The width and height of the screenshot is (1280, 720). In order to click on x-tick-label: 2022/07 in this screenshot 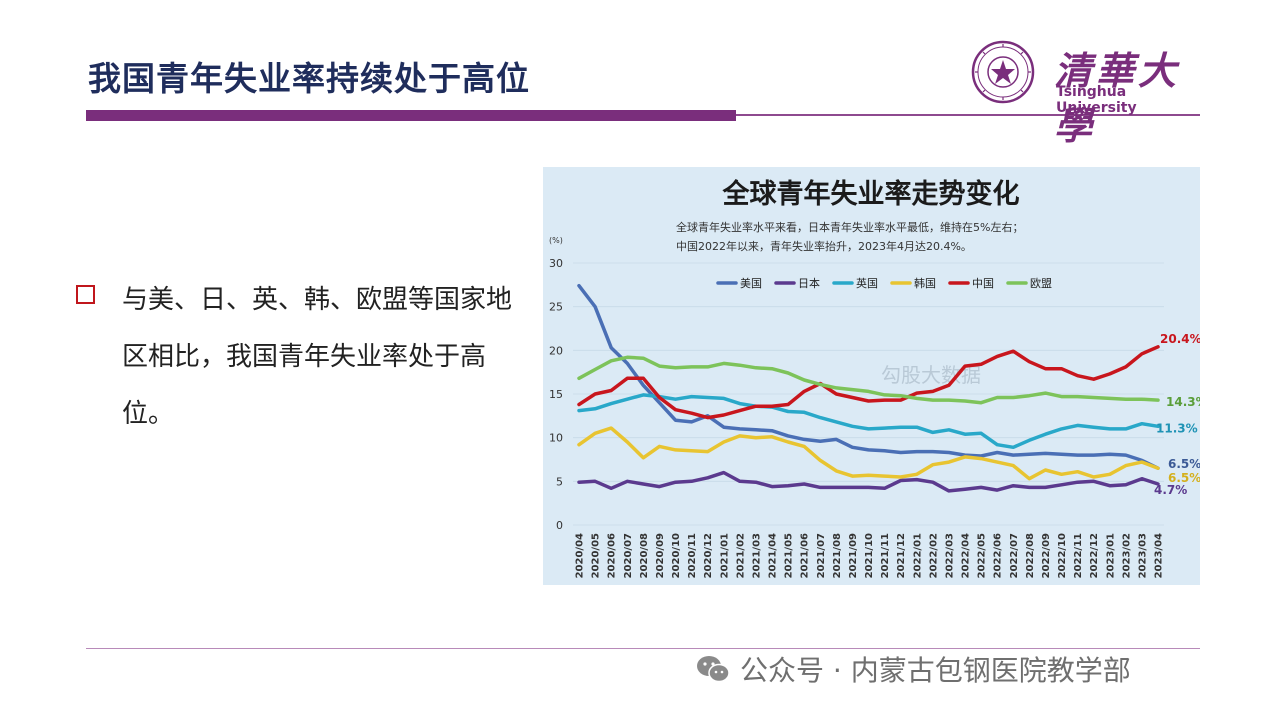, I will do `click(1014, 555)`.